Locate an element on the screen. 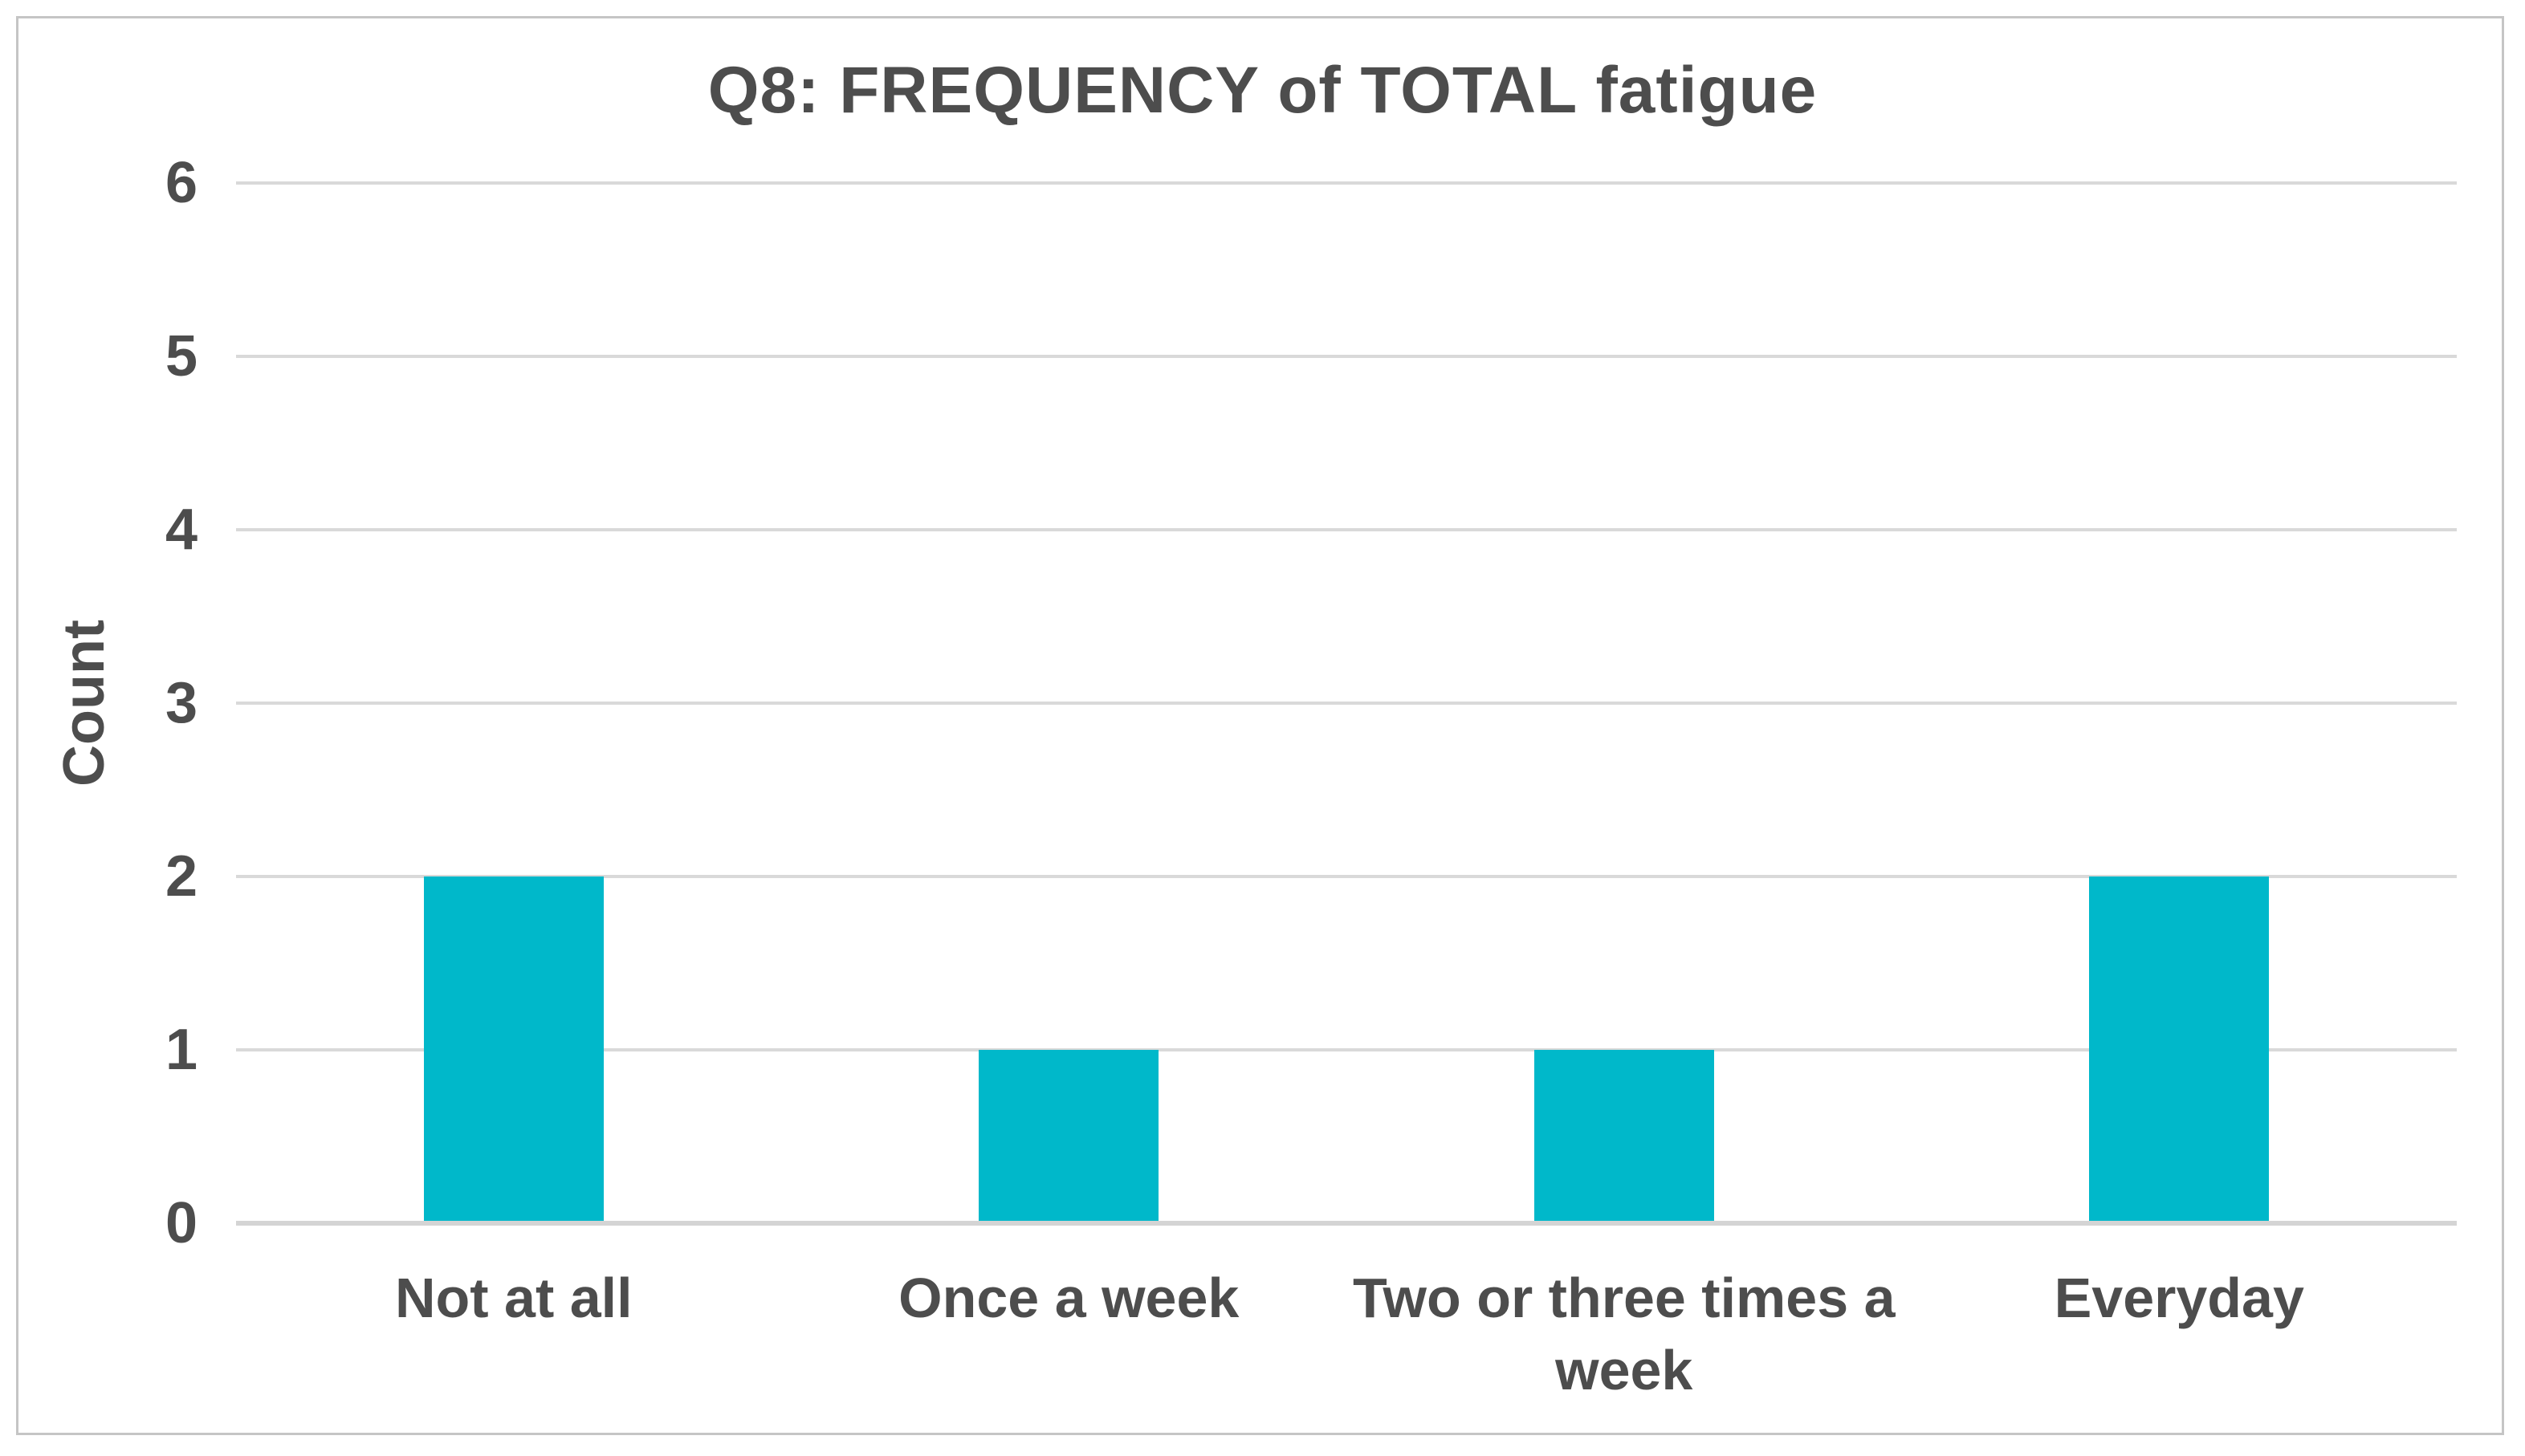  y-tick-label-3: 3 is located at coordinates (181, 703).